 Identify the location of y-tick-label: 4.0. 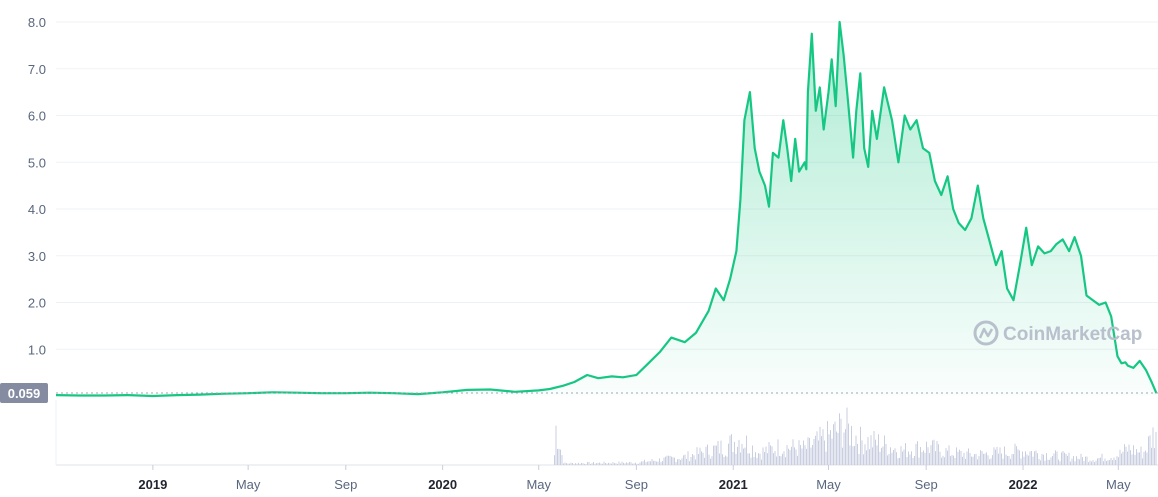
(37, 209).